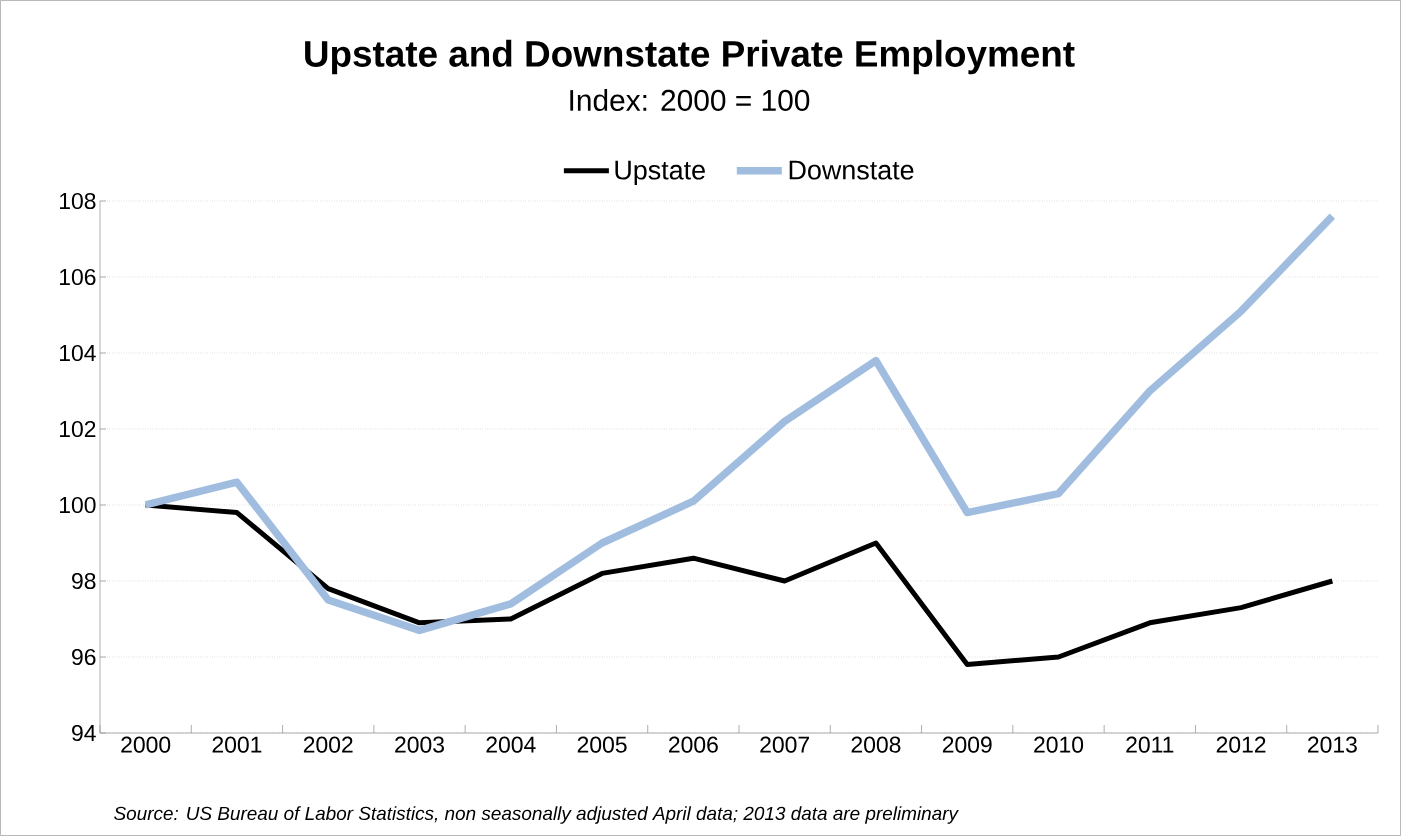 Image resolution: width=1401 pixels, height=836 pixels. Describe the element at coordinates (602, 744) in the screenshot. I see `x-tick-label: 2005` at that location.